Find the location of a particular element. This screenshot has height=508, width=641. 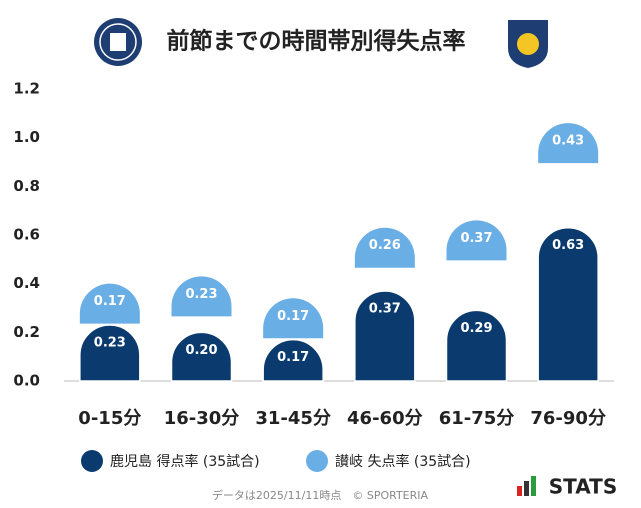

legend-label: 讃岐 失点率 (35試合) is located at coordinates (403, 461).